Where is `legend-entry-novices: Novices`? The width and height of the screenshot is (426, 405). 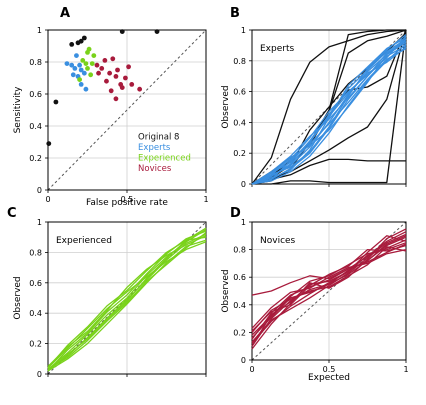
legend-entry-novices: Novices is located at coordinates (155, 169).